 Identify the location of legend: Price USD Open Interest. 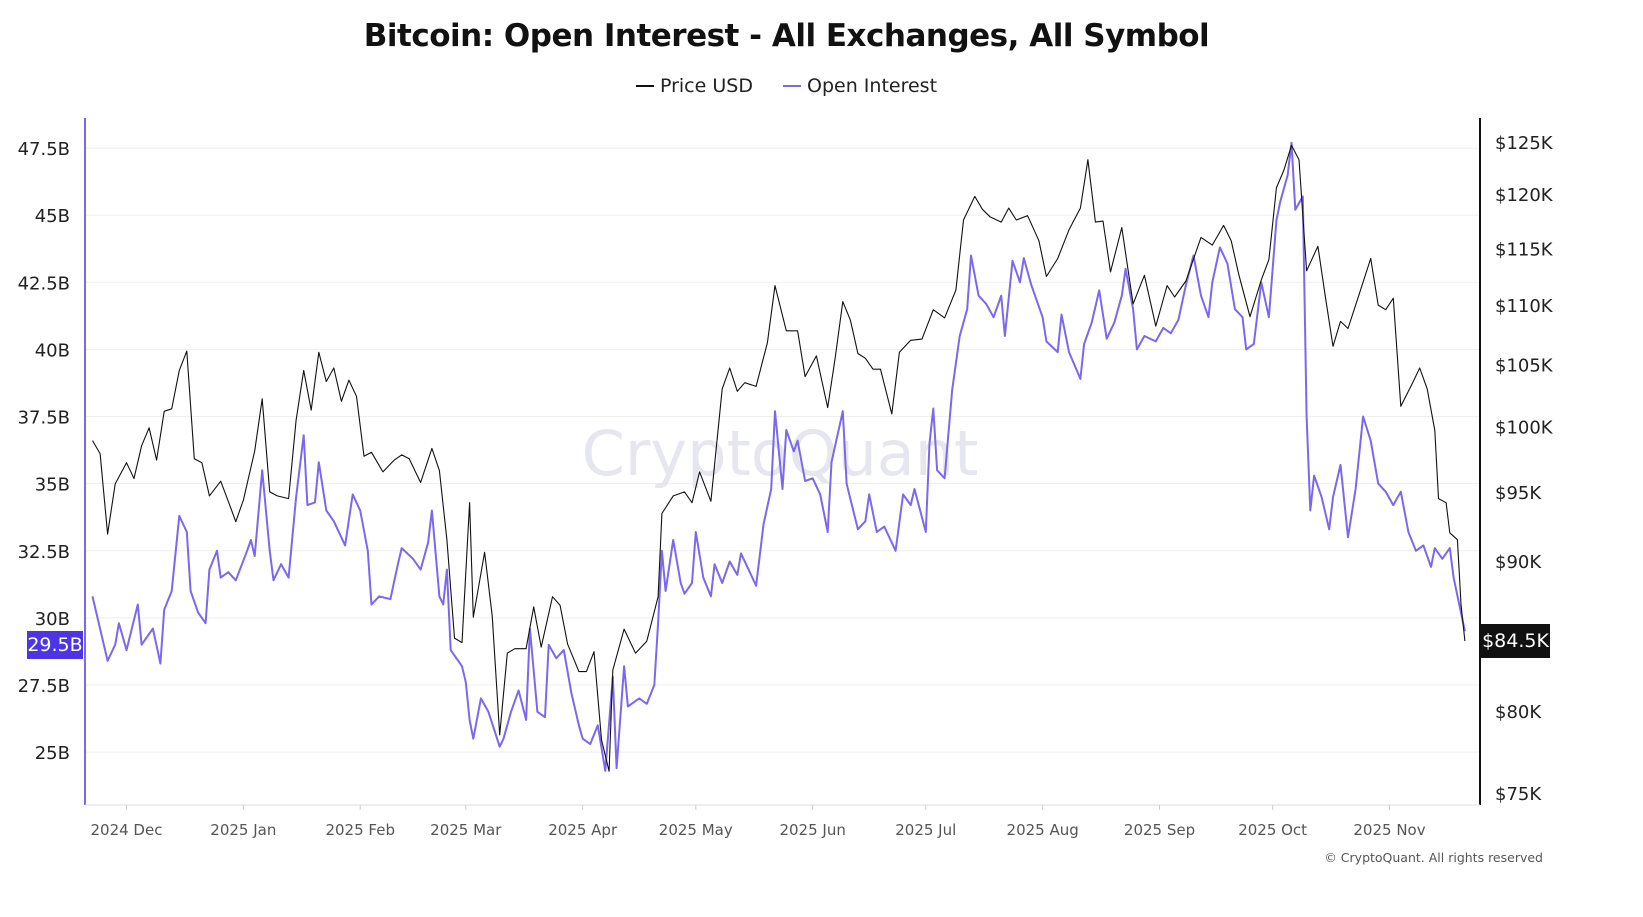
(786, 83).